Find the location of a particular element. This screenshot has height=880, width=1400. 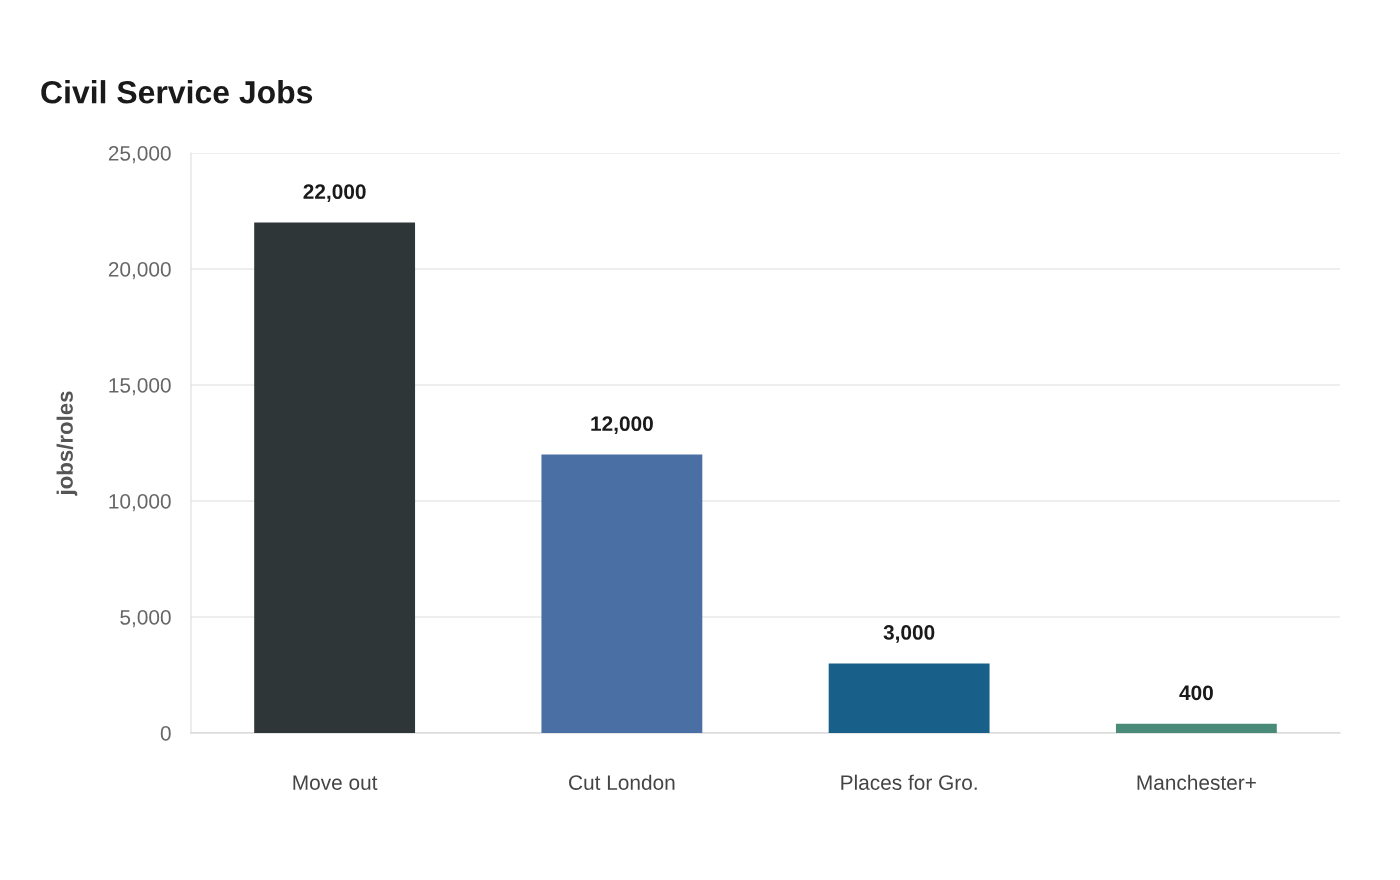

y-tick-label: 20,000 is located at coordinates (139, 271).